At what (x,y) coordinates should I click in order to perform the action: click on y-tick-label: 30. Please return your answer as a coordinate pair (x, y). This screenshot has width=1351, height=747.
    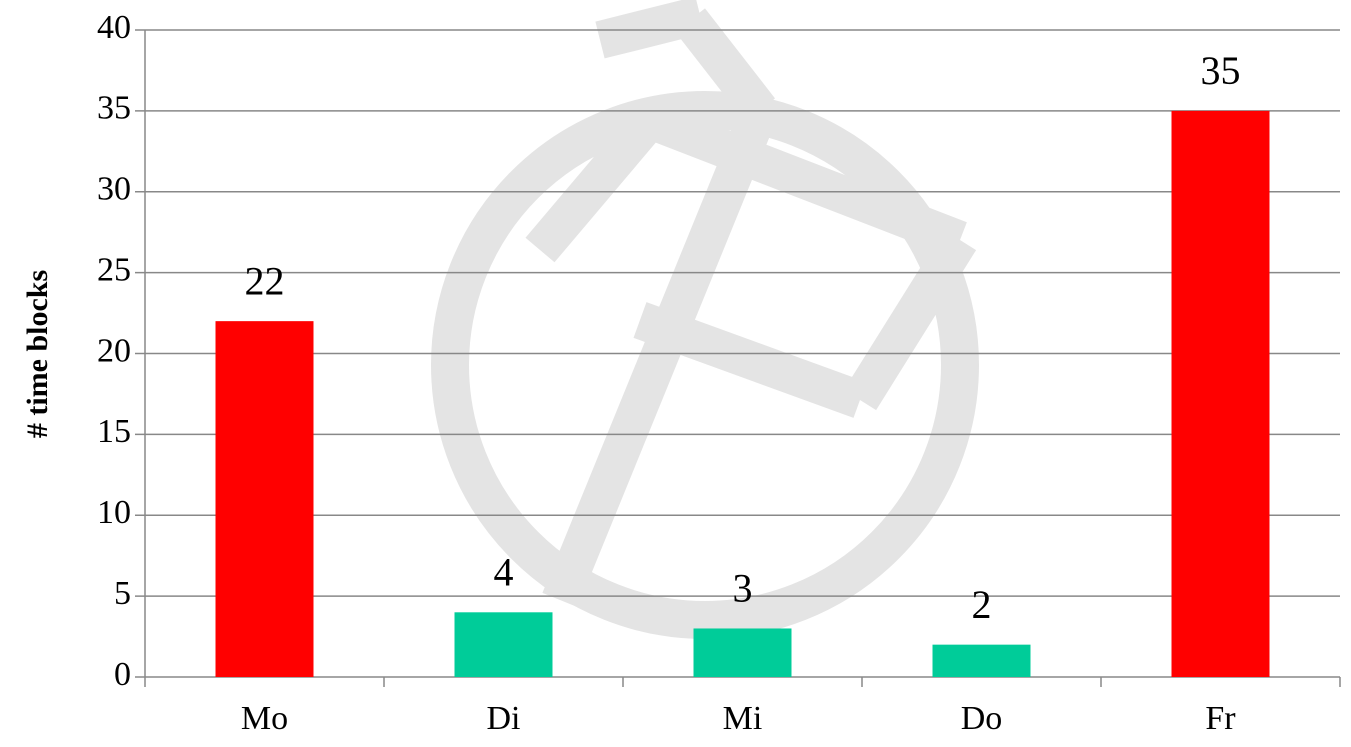
    Looking at the image, I should click on (114, 189).